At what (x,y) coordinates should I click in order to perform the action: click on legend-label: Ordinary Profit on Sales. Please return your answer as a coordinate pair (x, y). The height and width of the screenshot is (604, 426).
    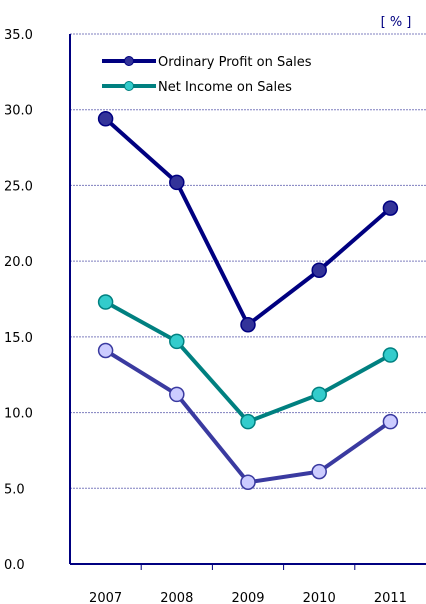
    Looking at the image, I should click on (235, 62).